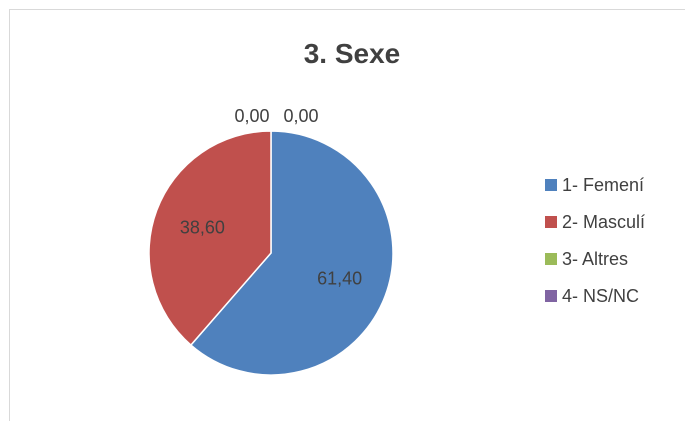 Image resolution: width=685 pixels, height=421 pixels. Describe the element at coordinates (339, 279) in the screenshot. I see `data-label-1-femeni: 61,40` at that location.